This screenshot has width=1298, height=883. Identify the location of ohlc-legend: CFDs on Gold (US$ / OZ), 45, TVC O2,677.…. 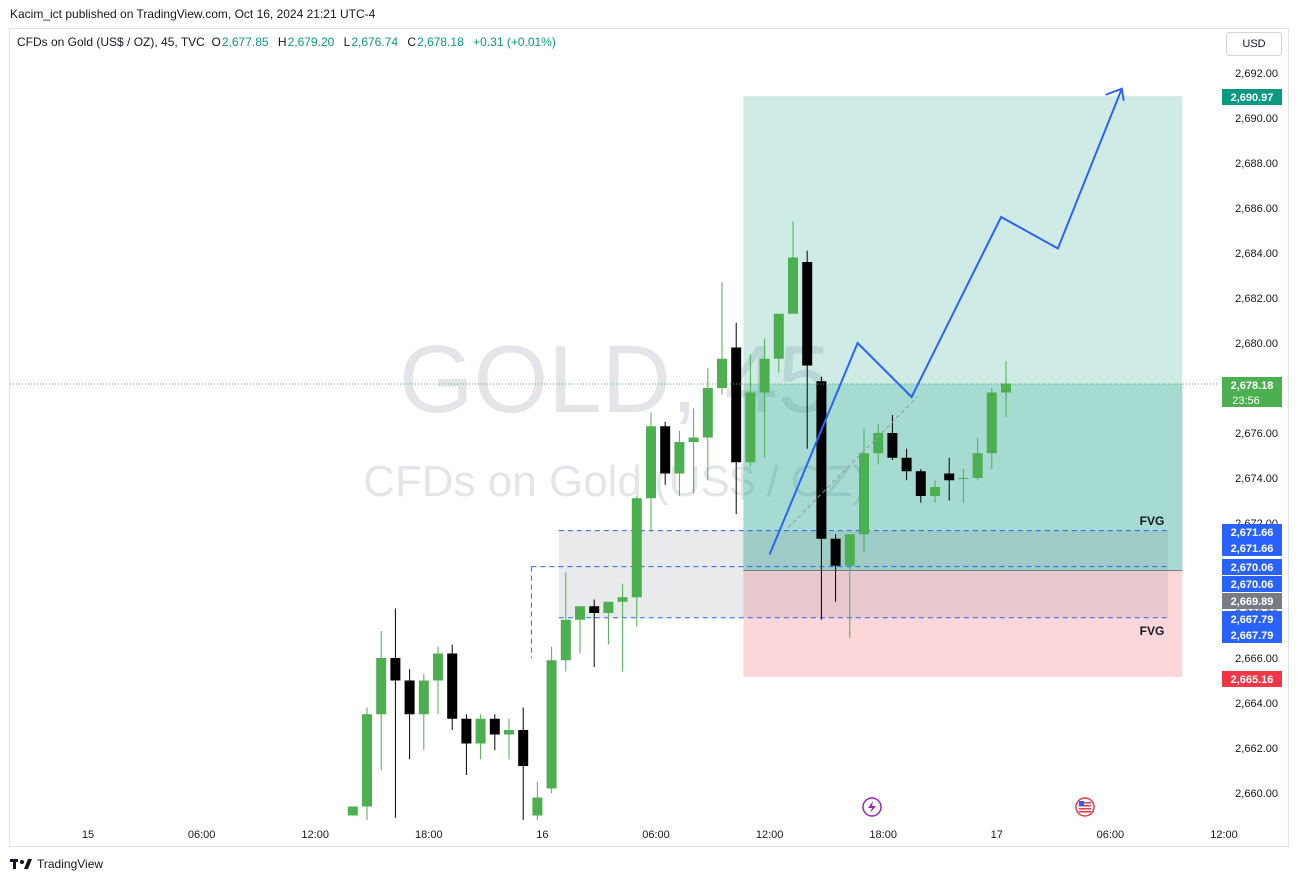
(289, 42).